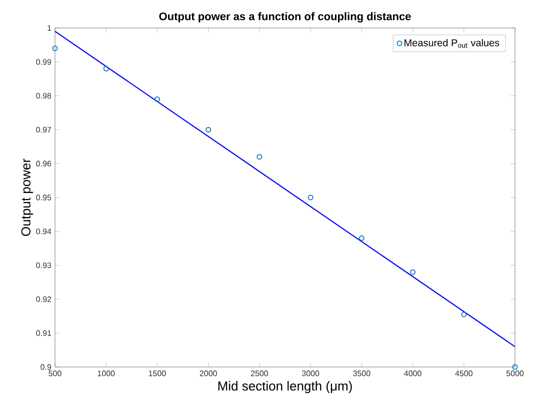 This screenshot has height=410, width=553. What do you see at coordinates (46, 367) in the screenshot?
I see `y-tick-label: 0.9` at bounding box center [46, 367].